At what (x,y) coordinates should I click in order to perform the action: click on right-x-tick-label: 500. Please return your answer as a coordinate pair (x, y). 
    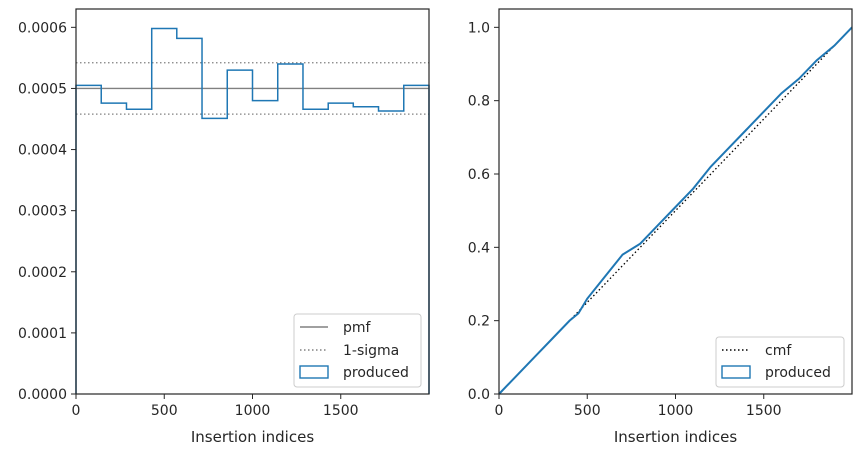
    Looking at the image, I should click on (587, 411).